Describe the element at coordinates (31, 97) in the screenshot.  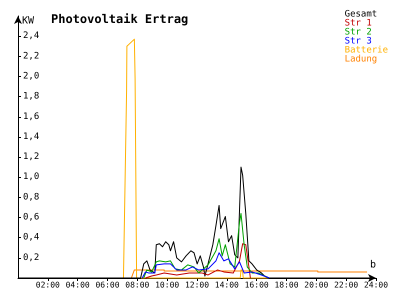
I see `y-tick-label: 1,8` at that location.